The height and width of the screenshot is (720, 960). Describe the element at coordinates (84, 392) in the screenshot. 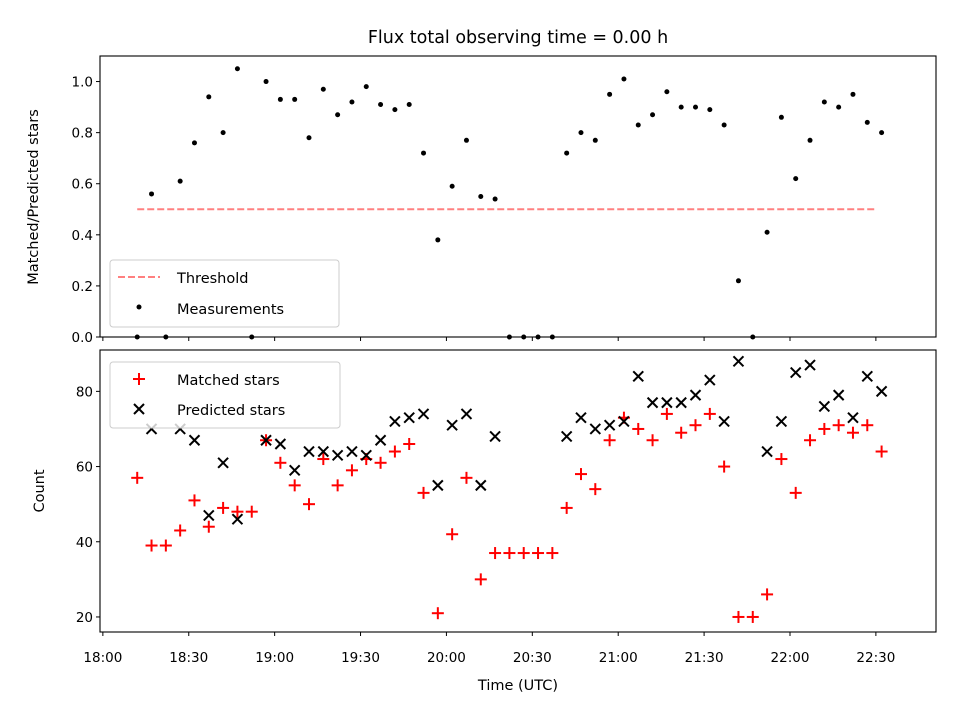

I see `bottom-y-tick-label: 80` at that location.